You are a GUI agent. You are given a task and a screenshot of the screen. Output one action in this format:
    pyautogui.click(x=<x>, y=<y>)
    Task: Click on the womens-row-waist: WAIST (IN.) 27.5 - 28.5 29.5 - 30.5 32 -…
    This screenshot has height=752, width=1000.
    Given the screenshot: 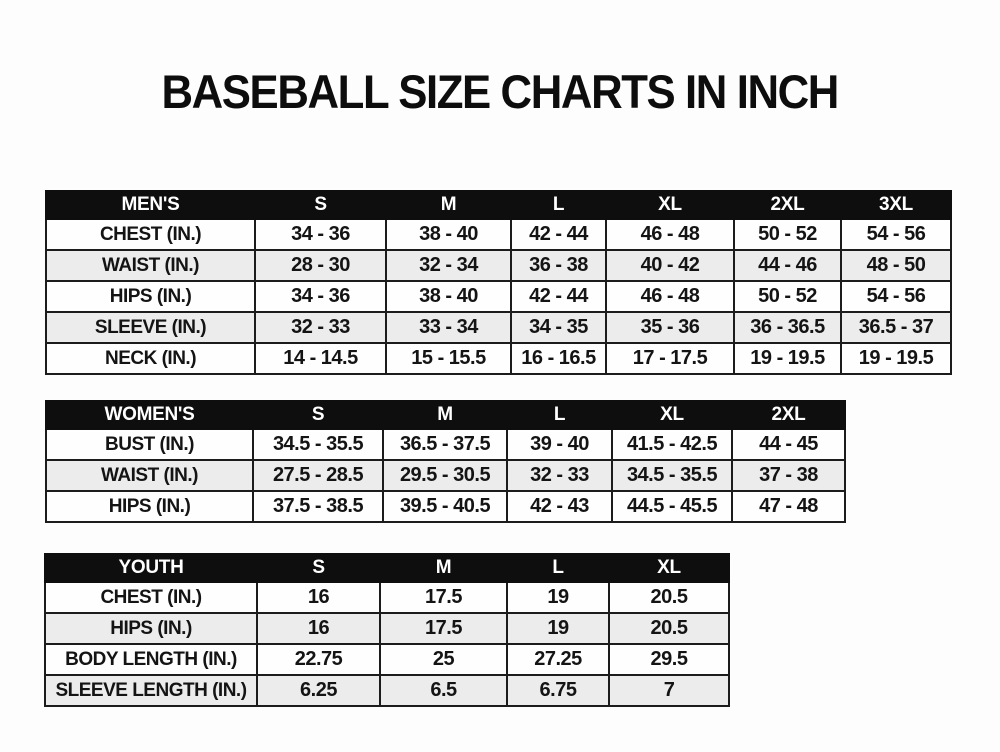 What is the action you would take?
    pyautogui.click(x=445, y=475)
    